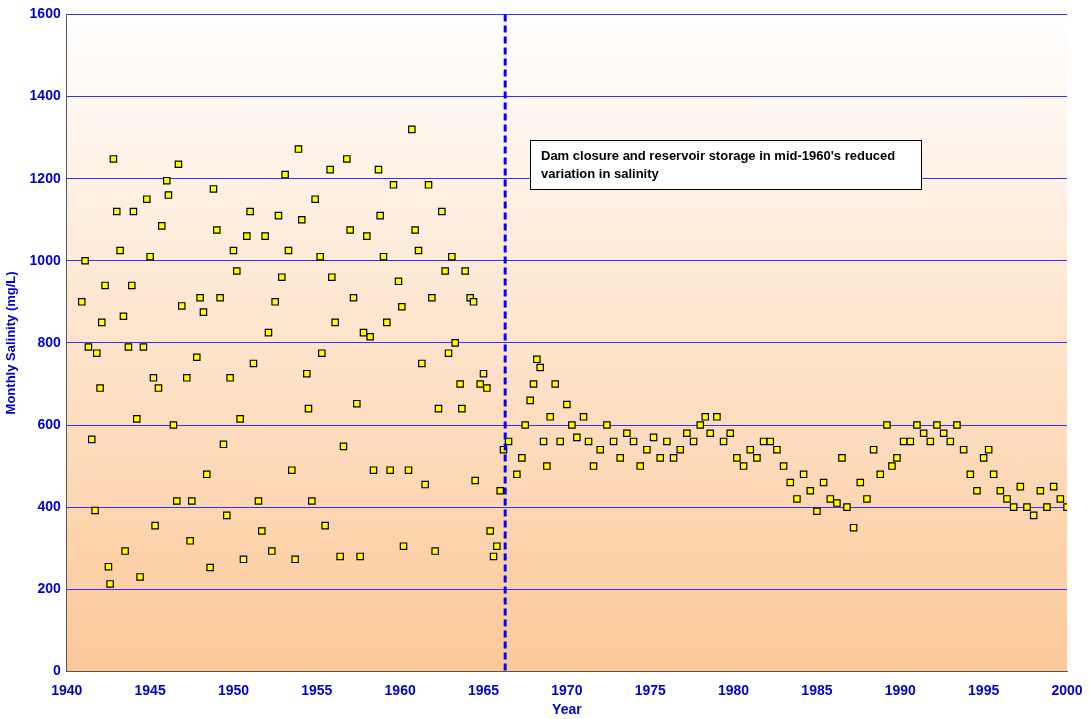  I want to click on x-tick-label: 1990, so click(900, 689).